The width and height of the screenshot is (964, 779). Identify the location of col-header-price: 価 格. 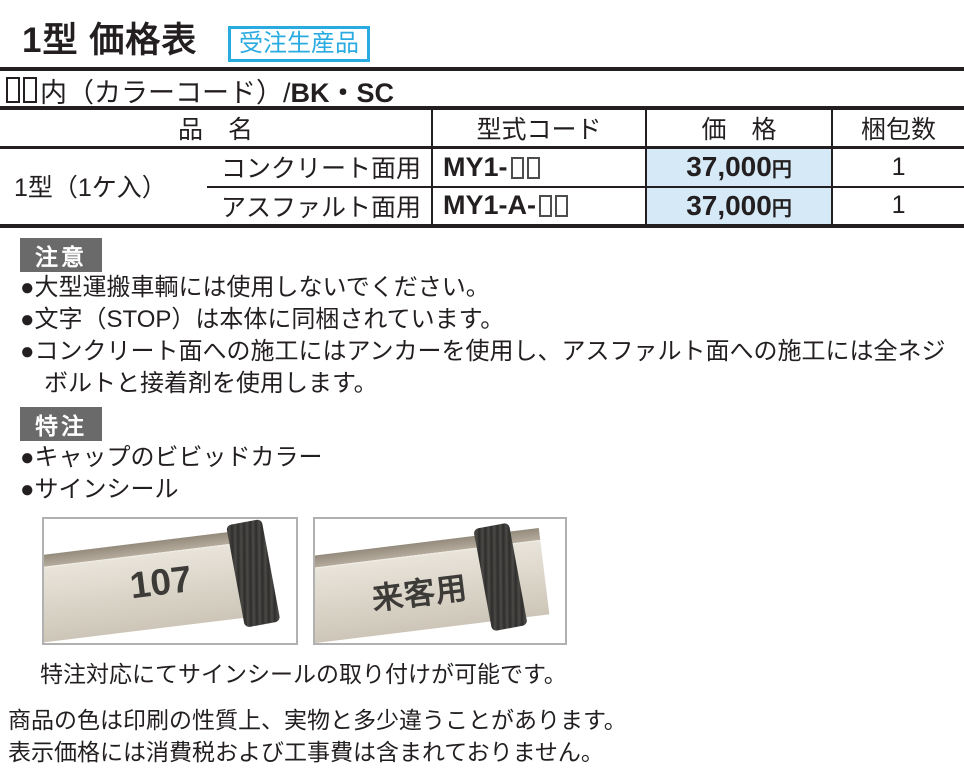
(739, 128).